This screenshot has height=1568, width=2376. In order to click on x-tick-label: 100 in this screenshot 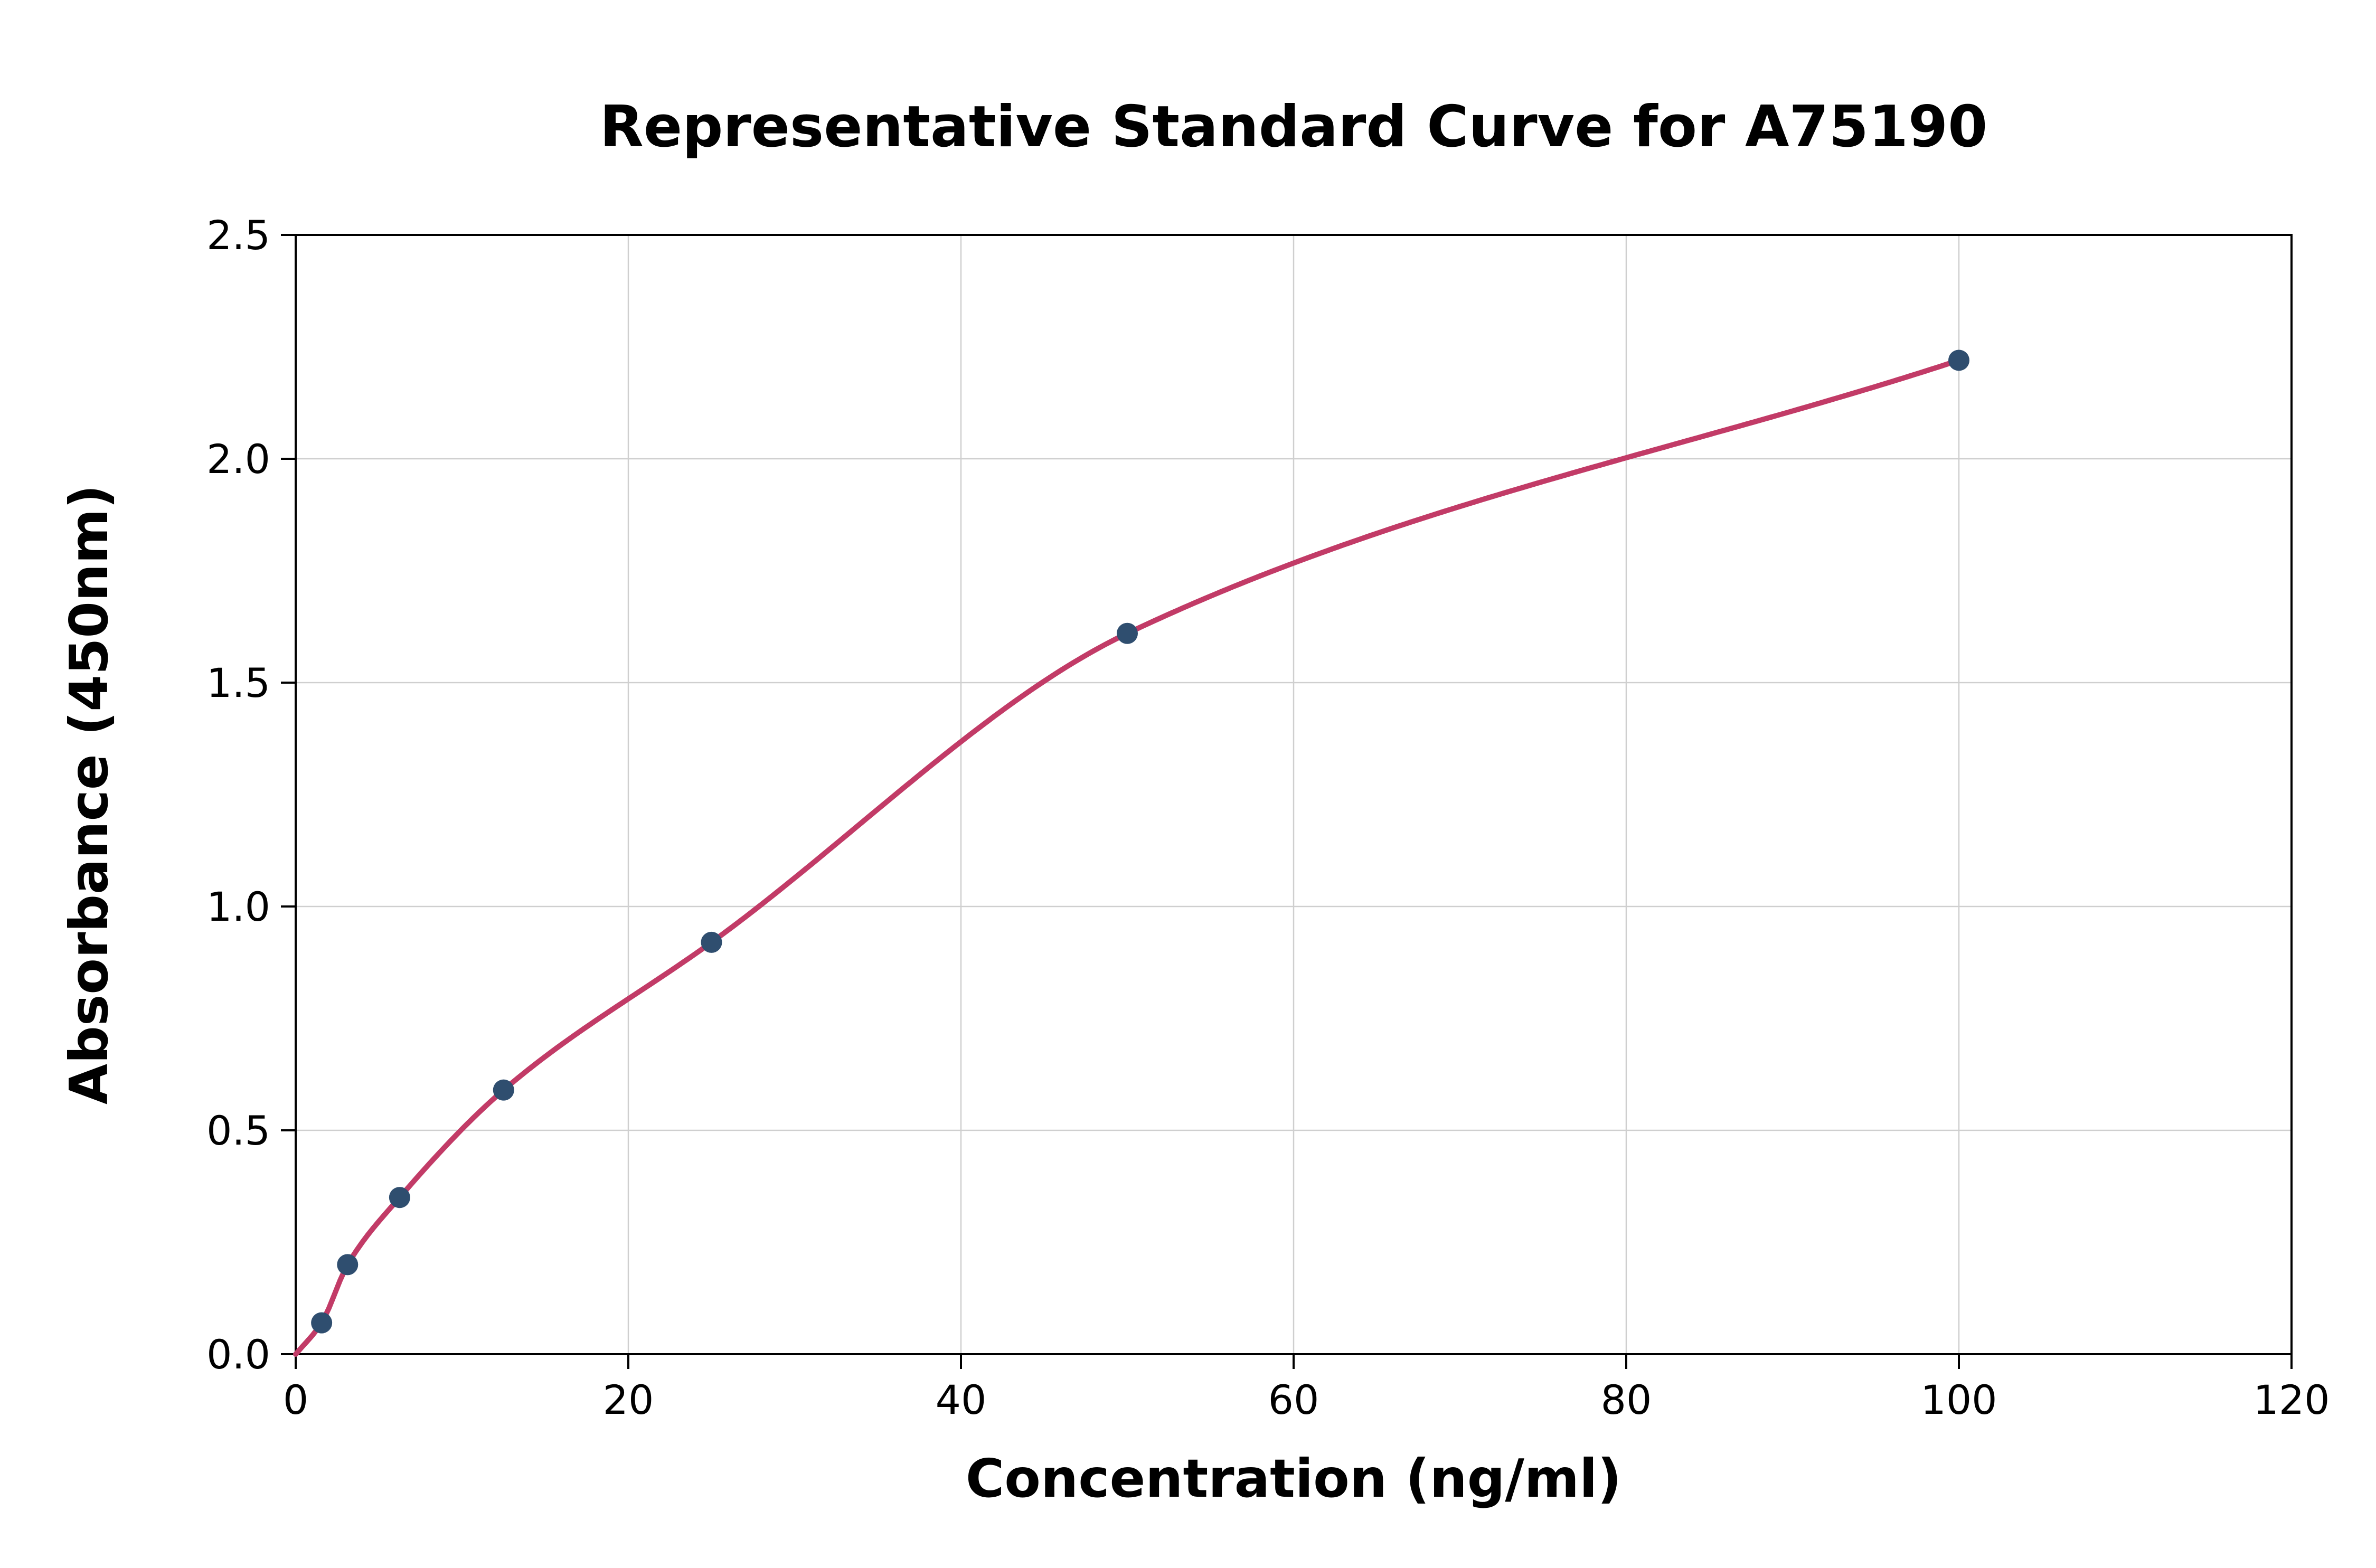, I will do `click(1958, 1399)`.